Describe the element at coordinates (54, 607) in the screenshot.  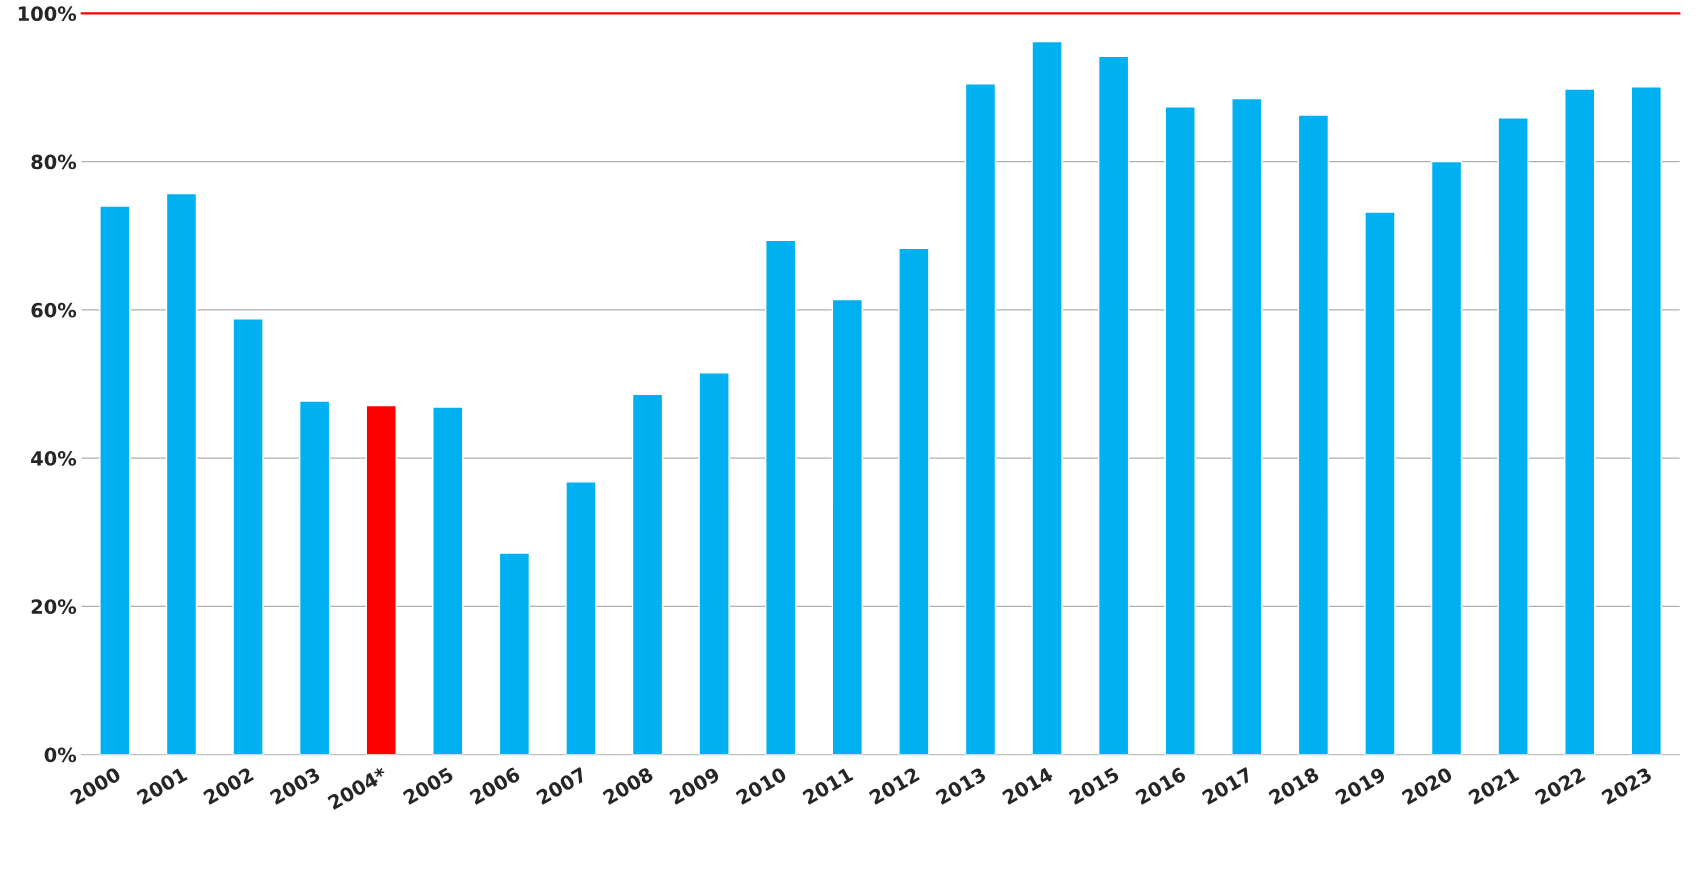
I see `y-tick-label: 20%` at that location.